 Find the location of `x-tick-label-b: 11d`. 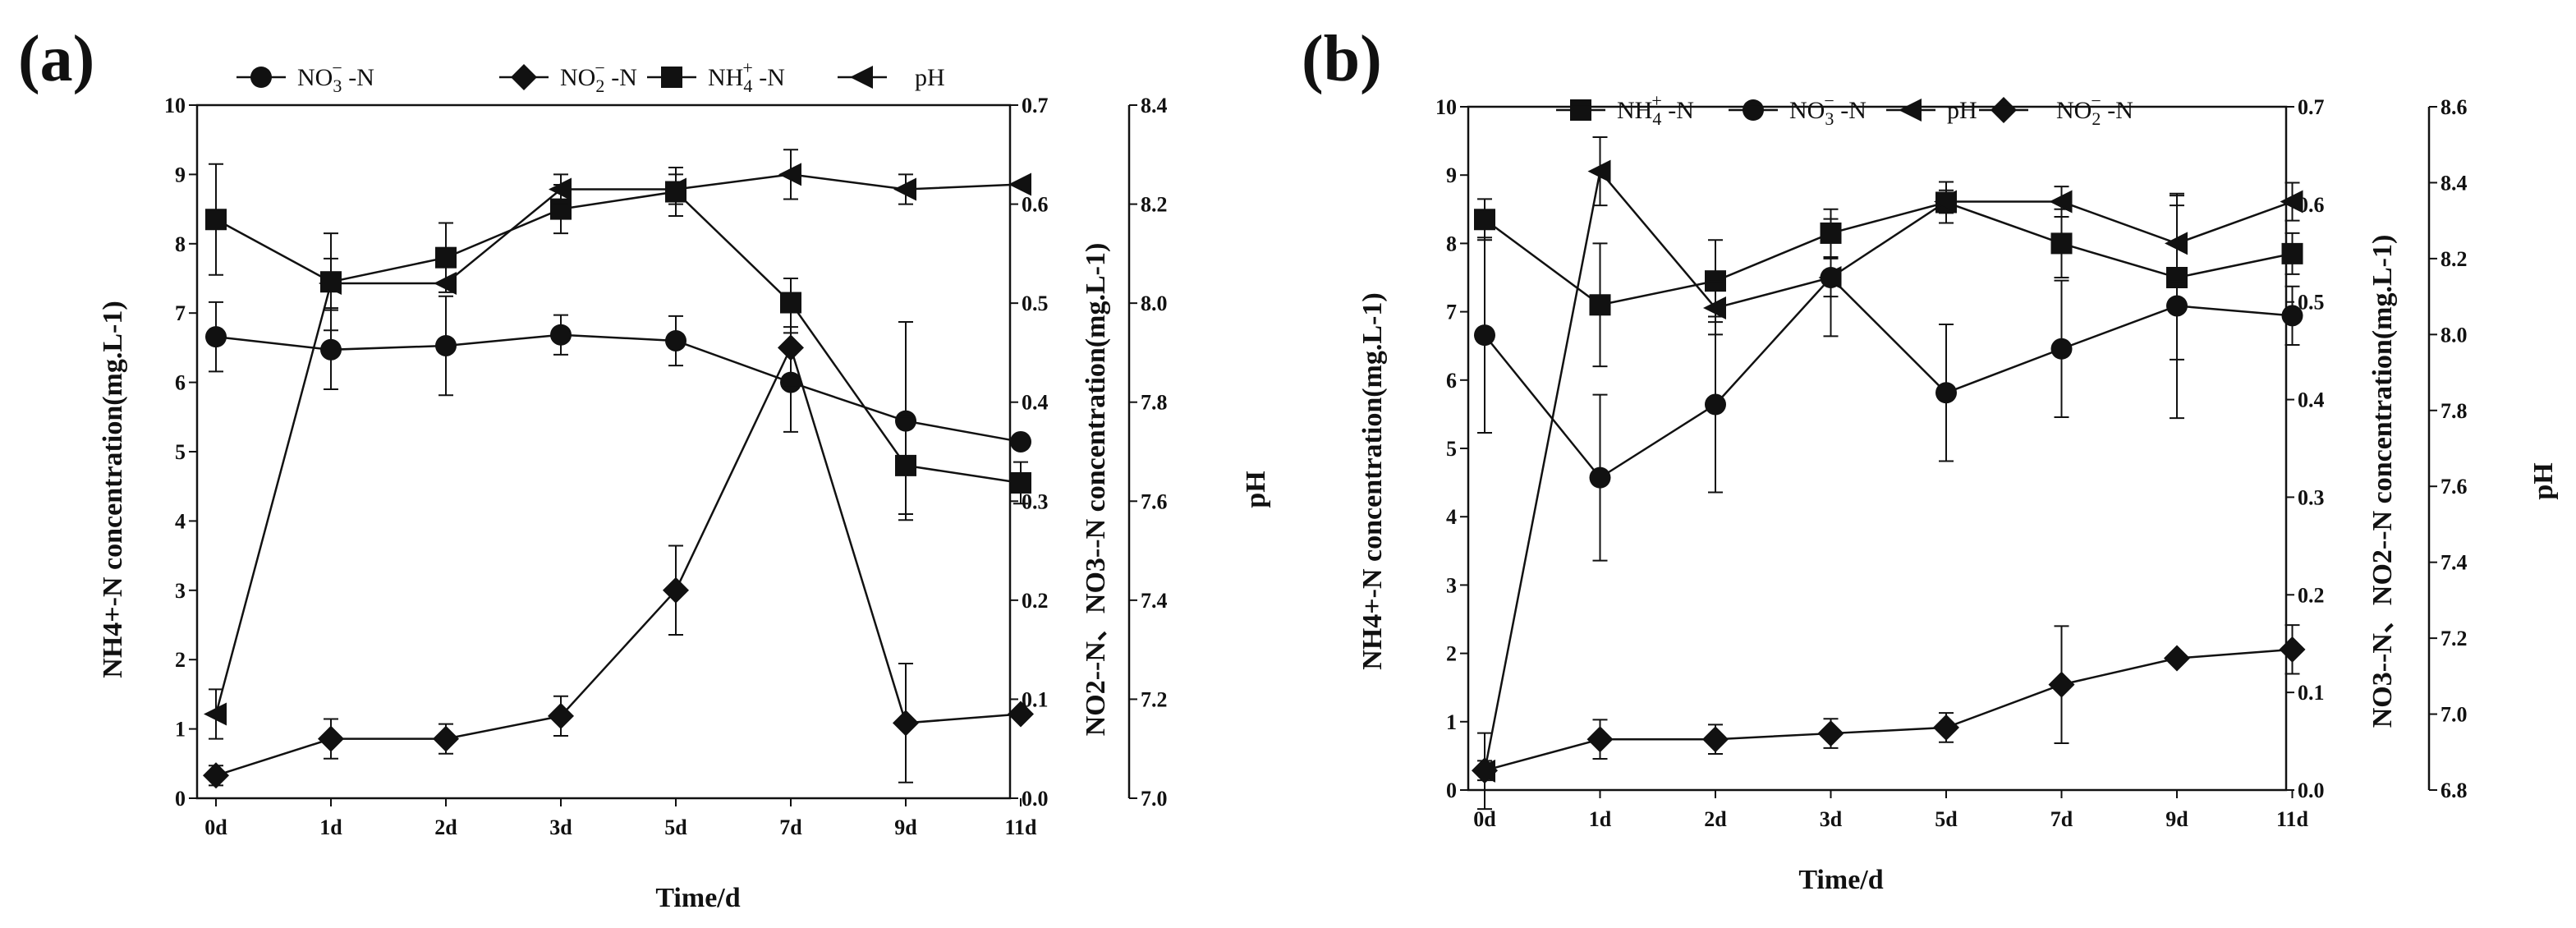

x-tick-label-b: 11d is located at coordinates (2292, 819).